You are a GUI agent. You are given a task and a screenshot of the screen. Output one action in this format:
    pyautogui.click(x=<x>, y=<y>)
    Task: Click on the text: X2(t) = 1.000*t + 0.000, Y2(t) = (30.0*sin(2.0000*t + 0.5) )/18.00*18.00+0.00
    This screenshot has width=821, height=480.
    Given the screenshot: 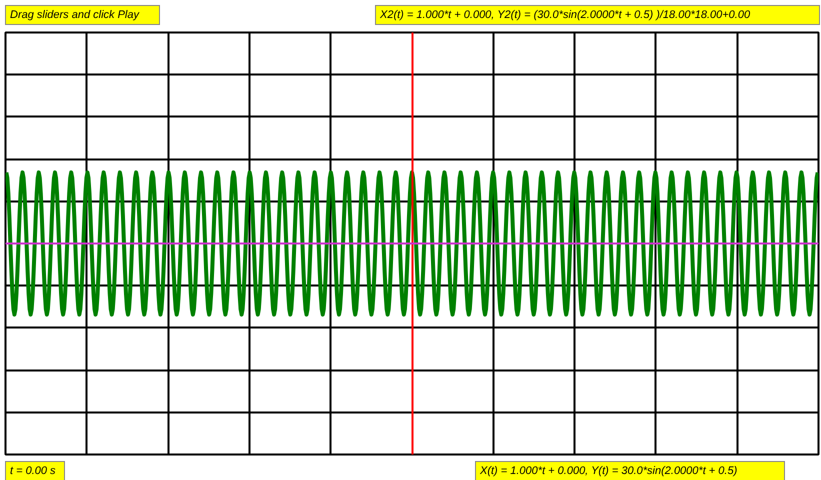 What is the action you would take?
    pyautogui.click(x=565, y=15)
    